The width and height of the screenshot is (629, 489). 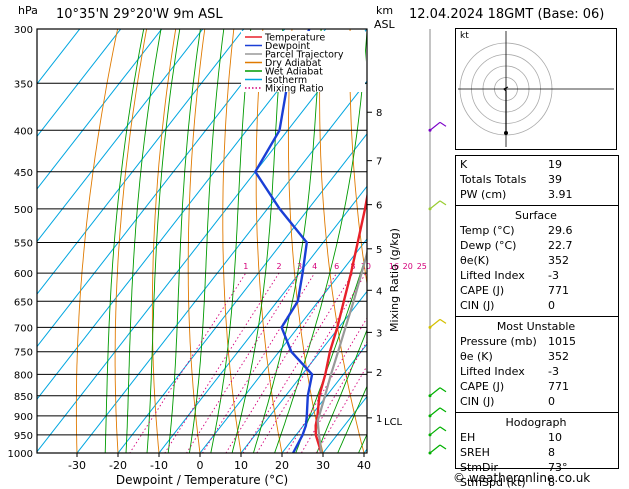 I want to click on pressure-tick-label: 500, so click(x=23, y=210).